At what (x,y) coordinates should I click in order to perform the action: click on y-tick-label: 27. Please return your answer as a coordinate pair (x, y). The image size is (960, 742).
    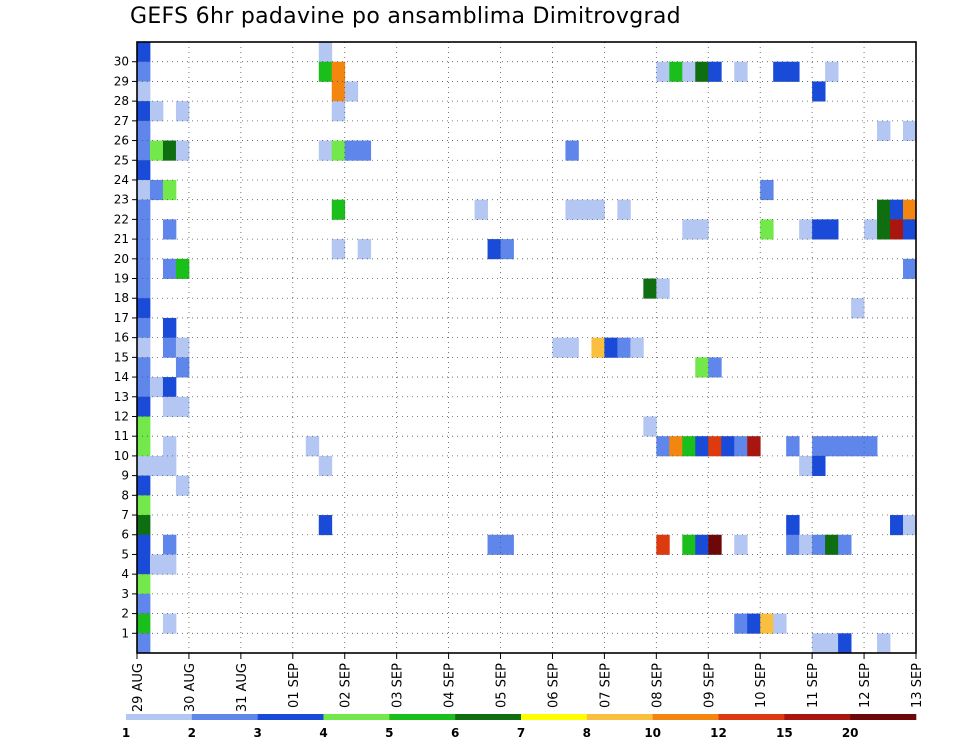
    Looking at the image, I should click on (121, 121).